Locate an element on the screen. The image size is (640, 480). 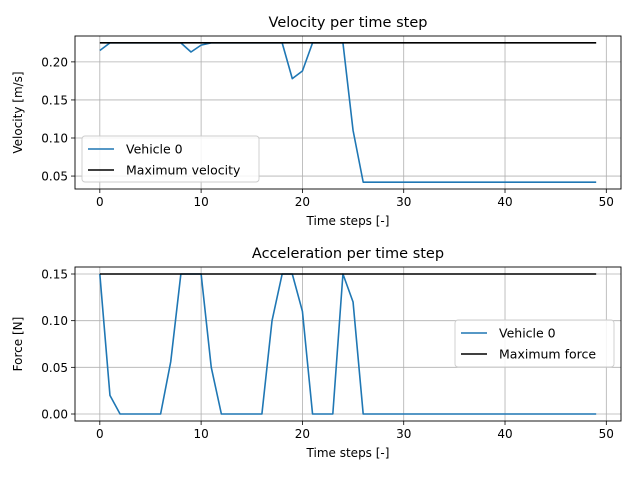
legend-label: Maximum velocity is located at coordinates (183, 170).